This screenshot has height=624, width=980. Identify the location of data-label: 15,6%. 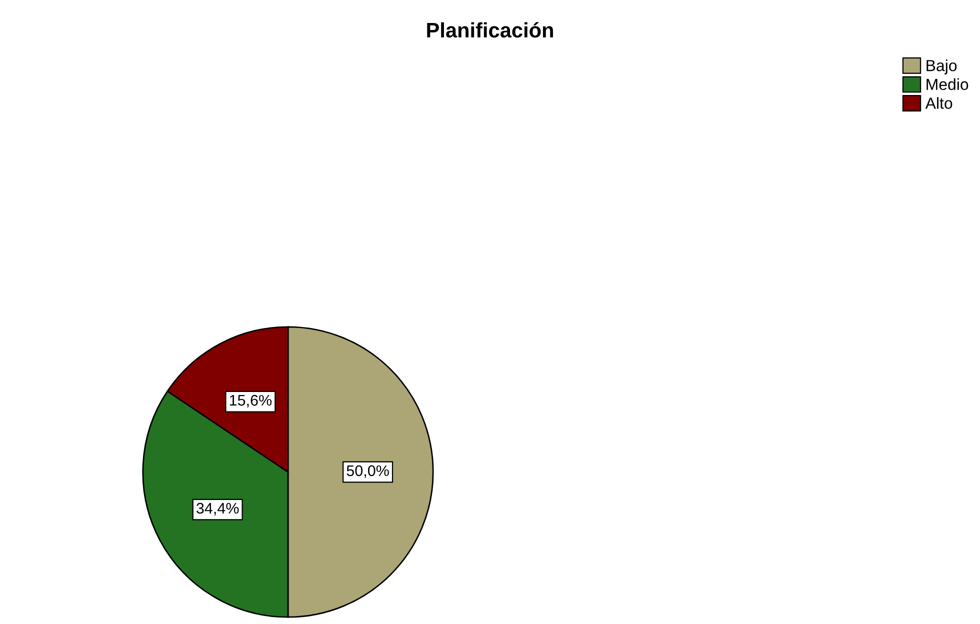
(251, 401).